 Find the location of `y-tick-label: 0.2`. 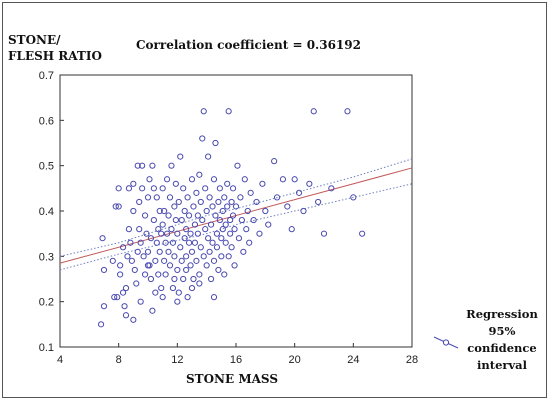

y-tick-label: 0.2 is located at coordinates (46, 303).